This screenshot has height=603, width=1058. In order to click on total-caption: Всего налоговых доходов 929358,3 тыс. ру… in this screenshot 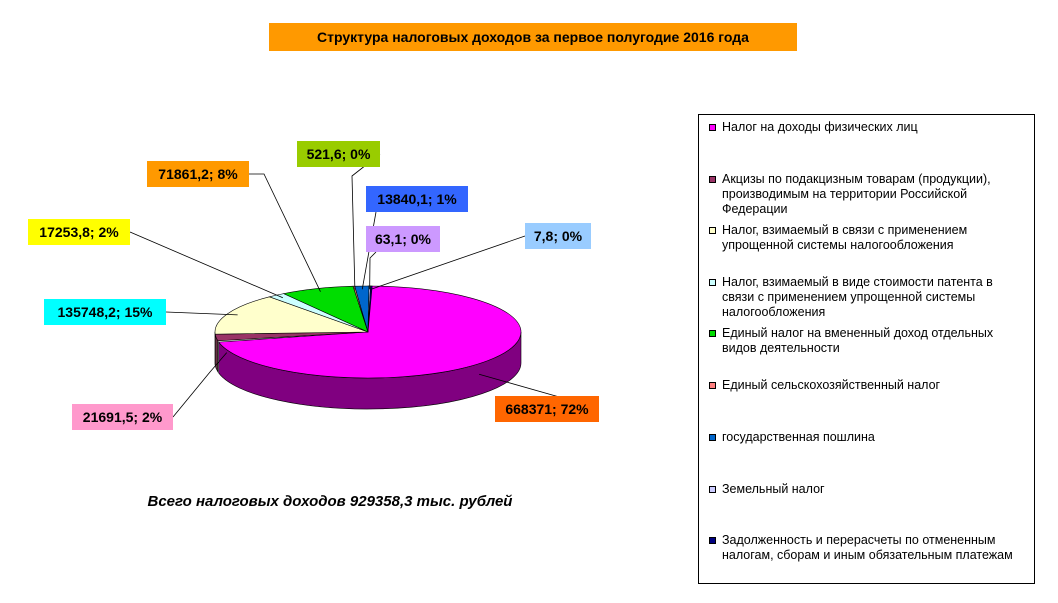, I will do `click(330, 501)`.